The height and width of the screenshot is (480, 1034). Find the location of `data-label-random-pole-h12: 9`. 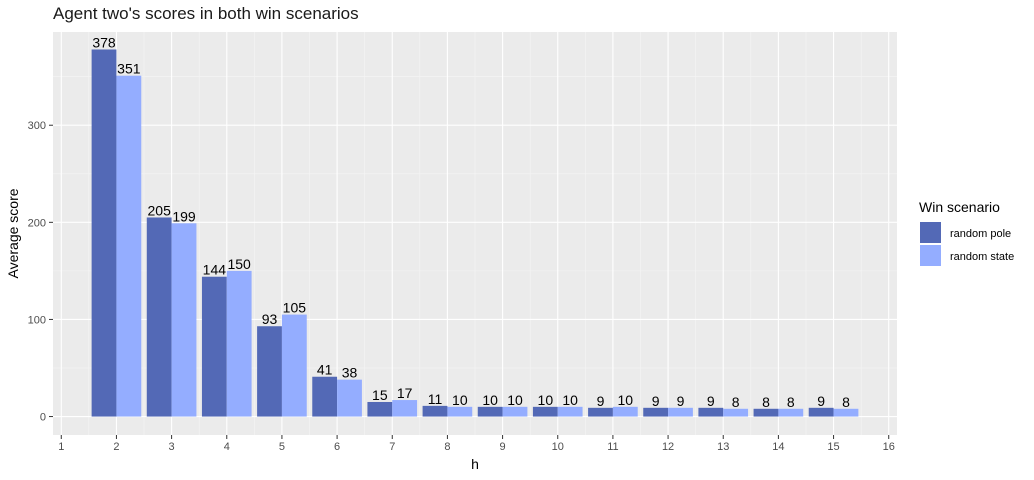

data-label-random-pole-h12: 9 is located at coordinates (656, 401).